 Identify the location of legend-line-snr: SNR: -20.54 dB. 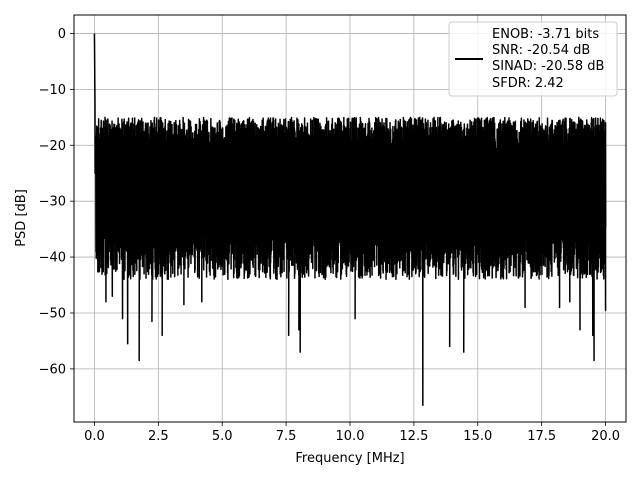
(541, 50).